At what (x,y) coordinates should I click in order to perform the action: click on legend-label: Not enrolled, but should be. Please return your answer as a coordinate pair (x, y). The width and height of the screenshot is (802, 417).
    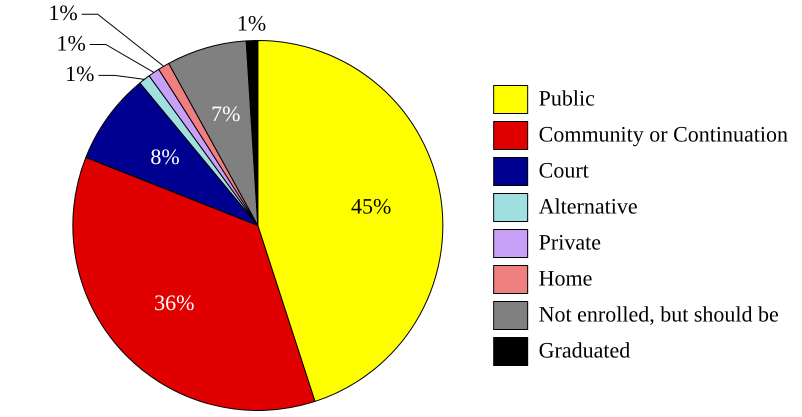
    Looking at the image, I should click on (658, 313).